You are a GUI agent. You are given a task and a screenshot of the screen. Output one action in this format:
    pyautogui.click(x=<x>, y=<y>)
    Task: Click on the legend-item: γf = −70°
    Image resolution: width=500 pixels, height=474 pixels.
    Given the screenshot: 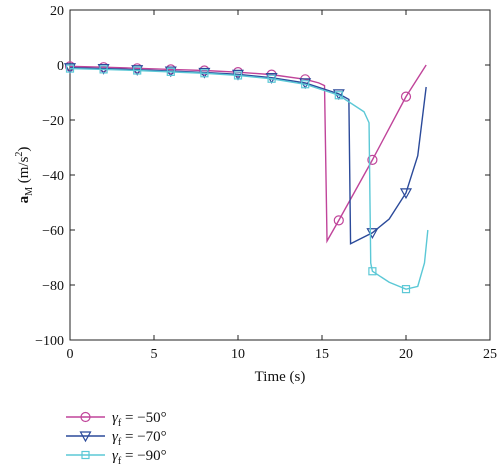 What is the action you would take?
    pyautogui.click(x=116, y=438)
    